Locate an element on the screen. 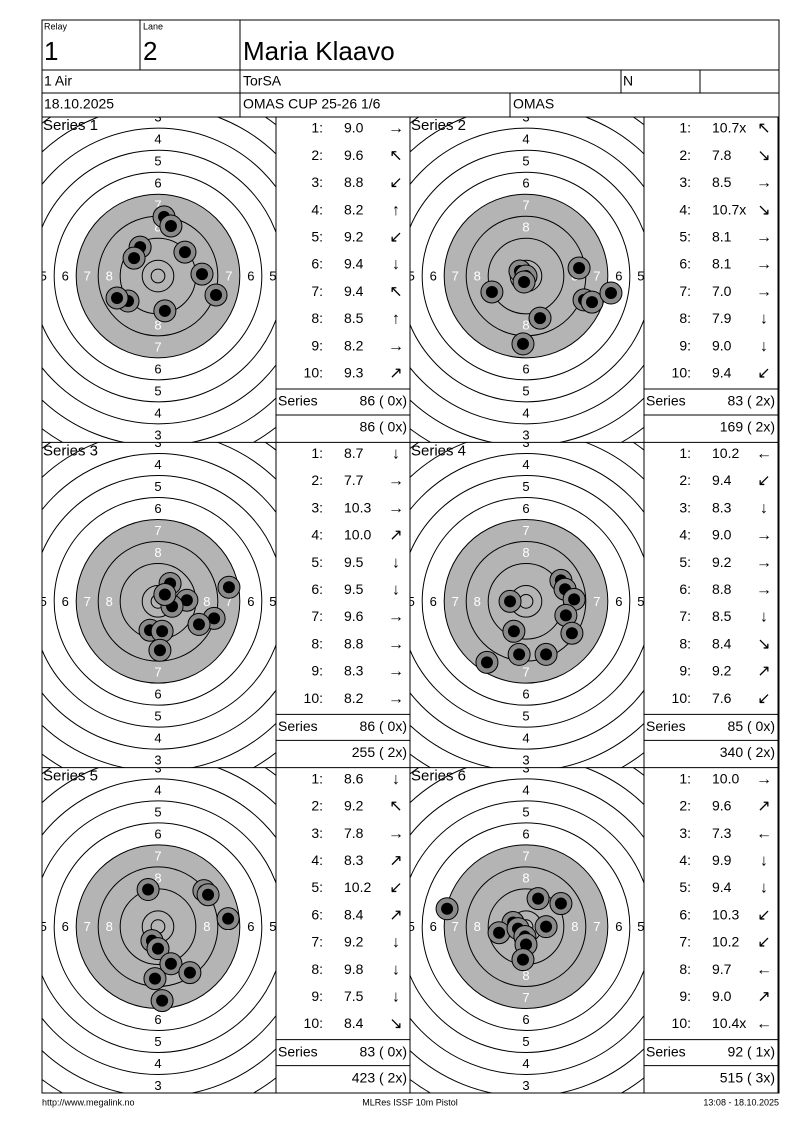  ring-label: 8 is located at coordinates (477, 601).